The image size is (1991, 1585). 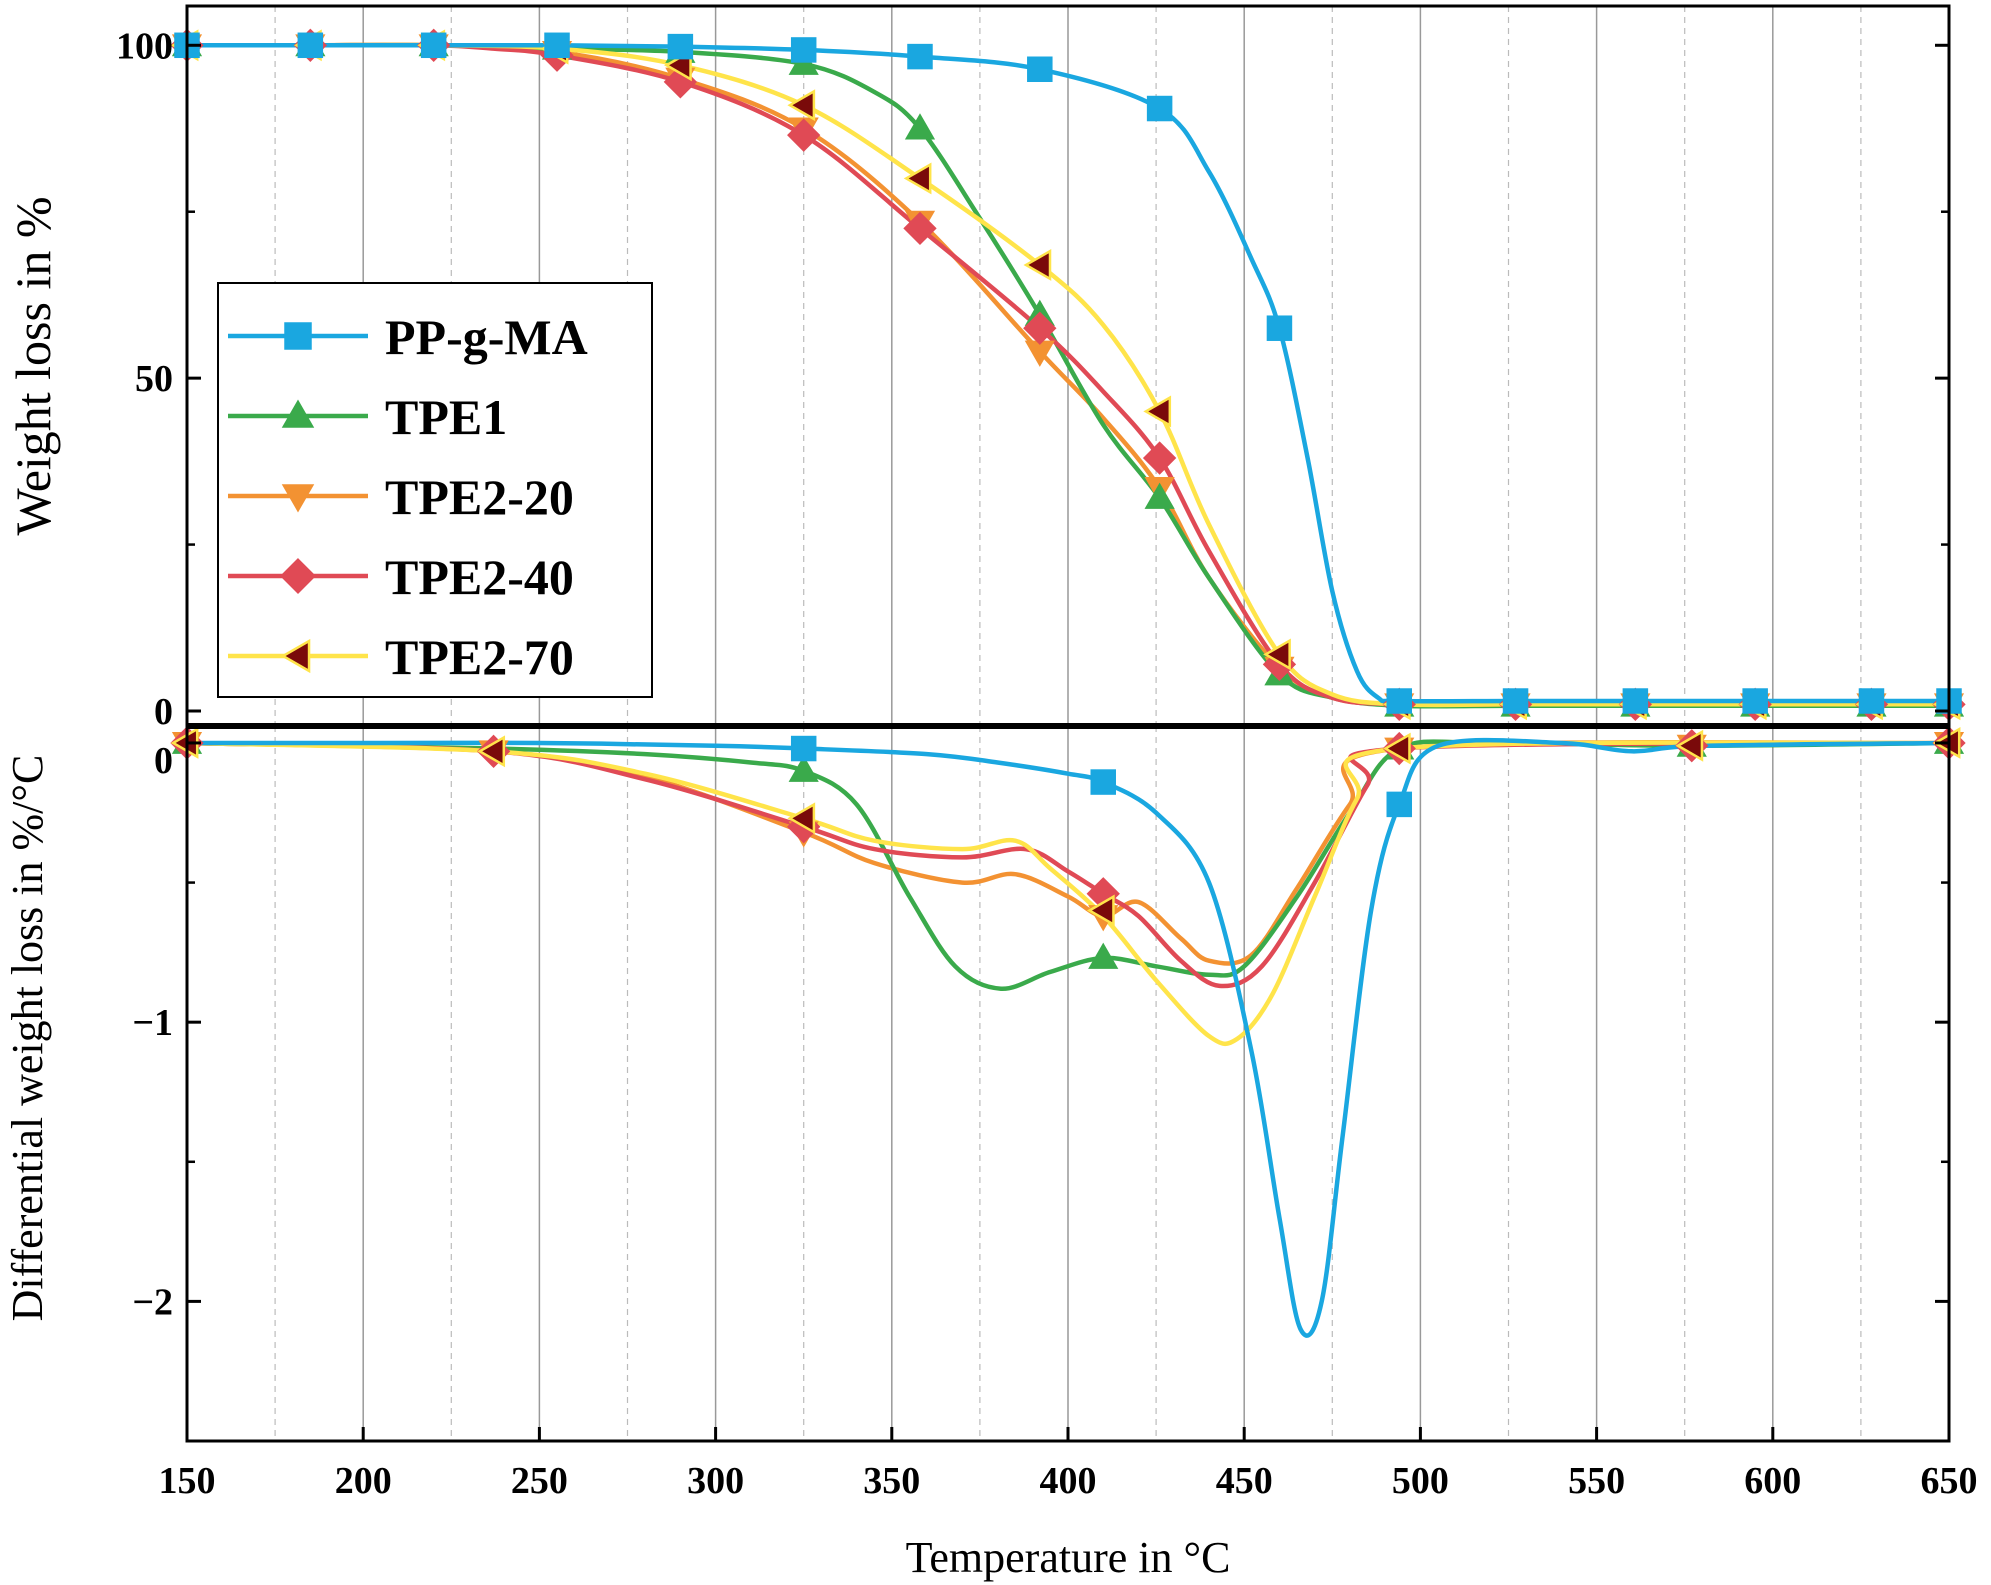 What do you see at coordinates (152, 1023) in the screenshot?
I see `y-tick-label: −1` at bounding box center [152, 1023].